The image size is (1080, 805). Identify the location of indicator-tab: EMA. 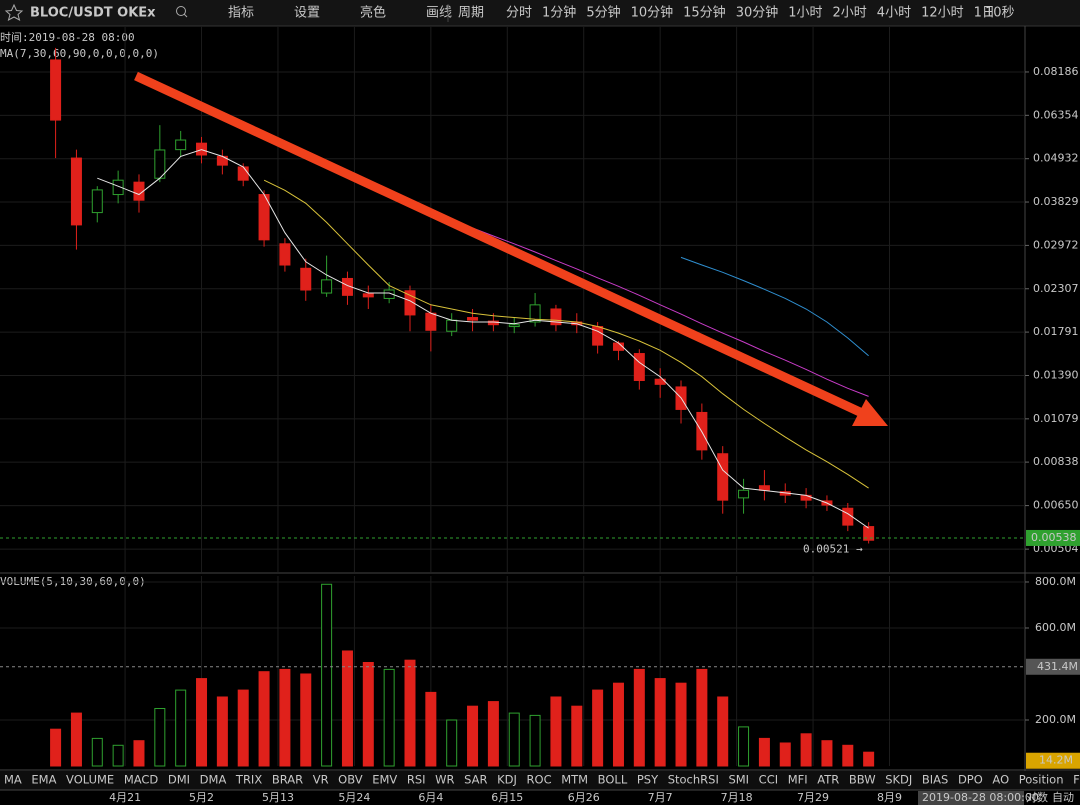
(43, 780).